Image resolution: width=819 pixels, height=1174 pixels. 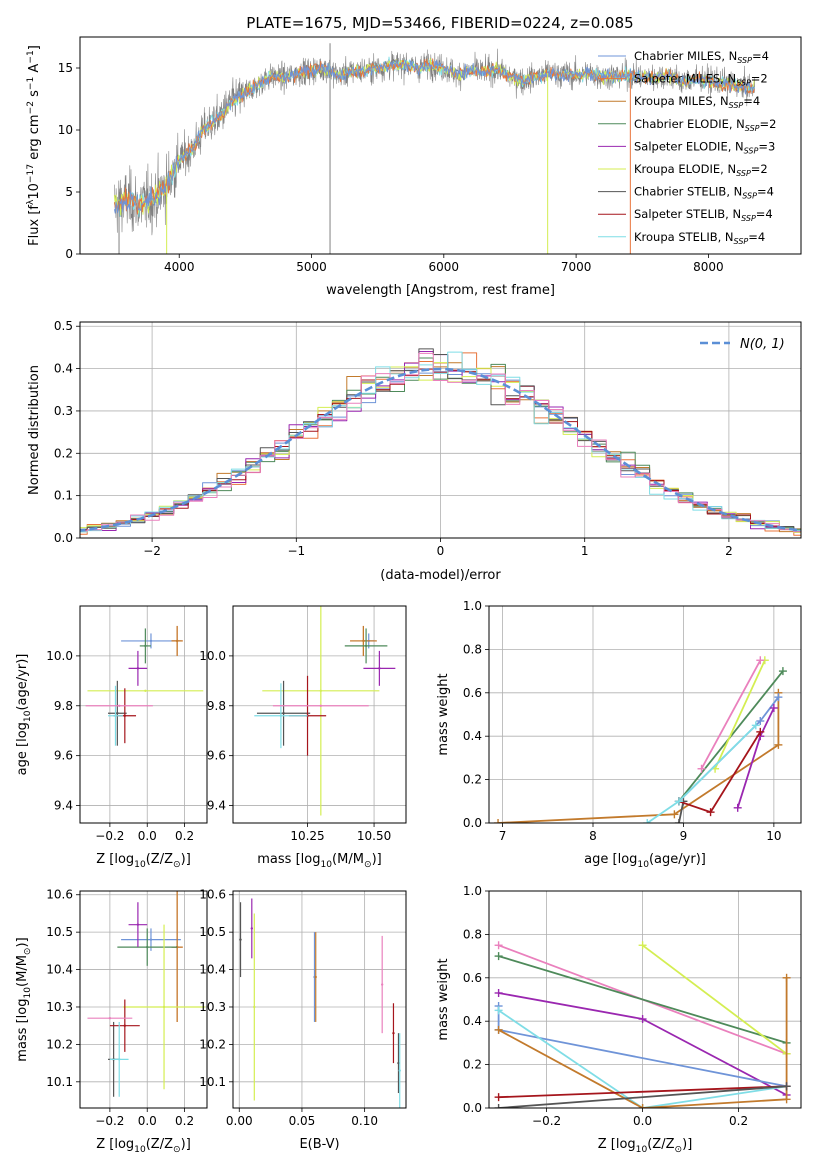 I want to click on x-tick-label: 1, so click(x=585, y=551).